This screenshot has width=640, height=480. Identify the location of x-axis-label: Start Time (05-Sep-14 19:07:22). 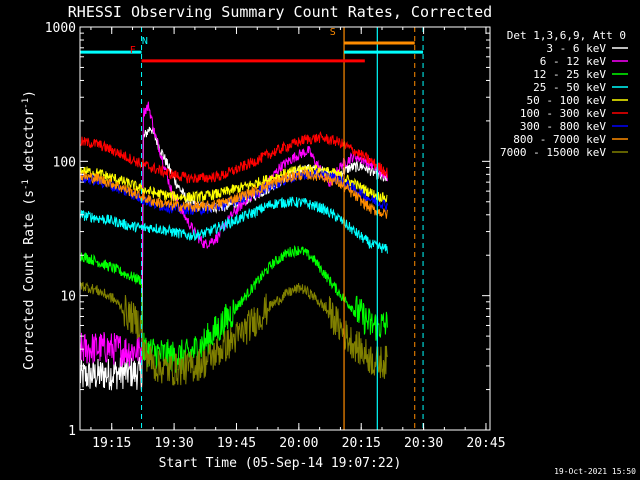
(280, 463).